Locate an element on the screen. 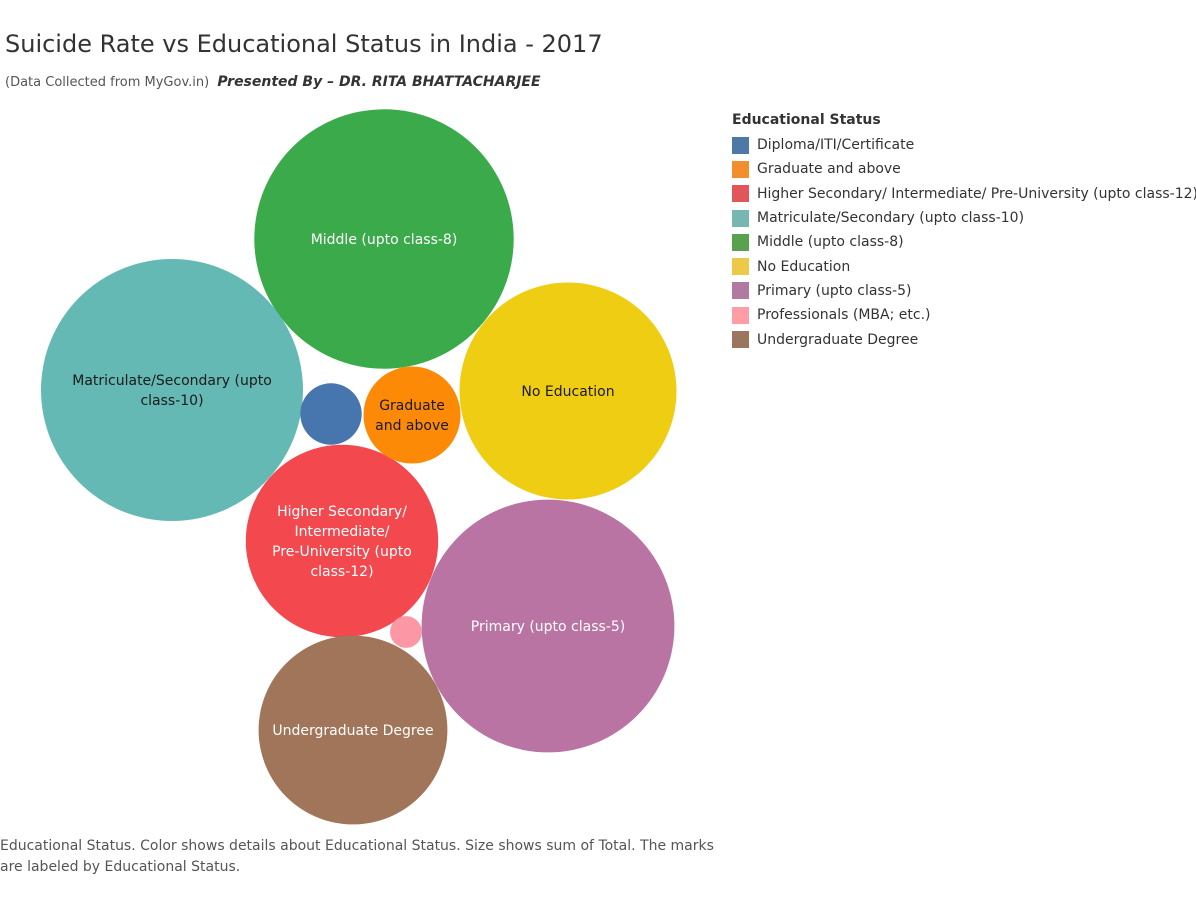 The width and height of the screenshot is (1196, 899). legend-item: Matriculate/Secondary (upto class-10) is located at coordinates (964, 218).